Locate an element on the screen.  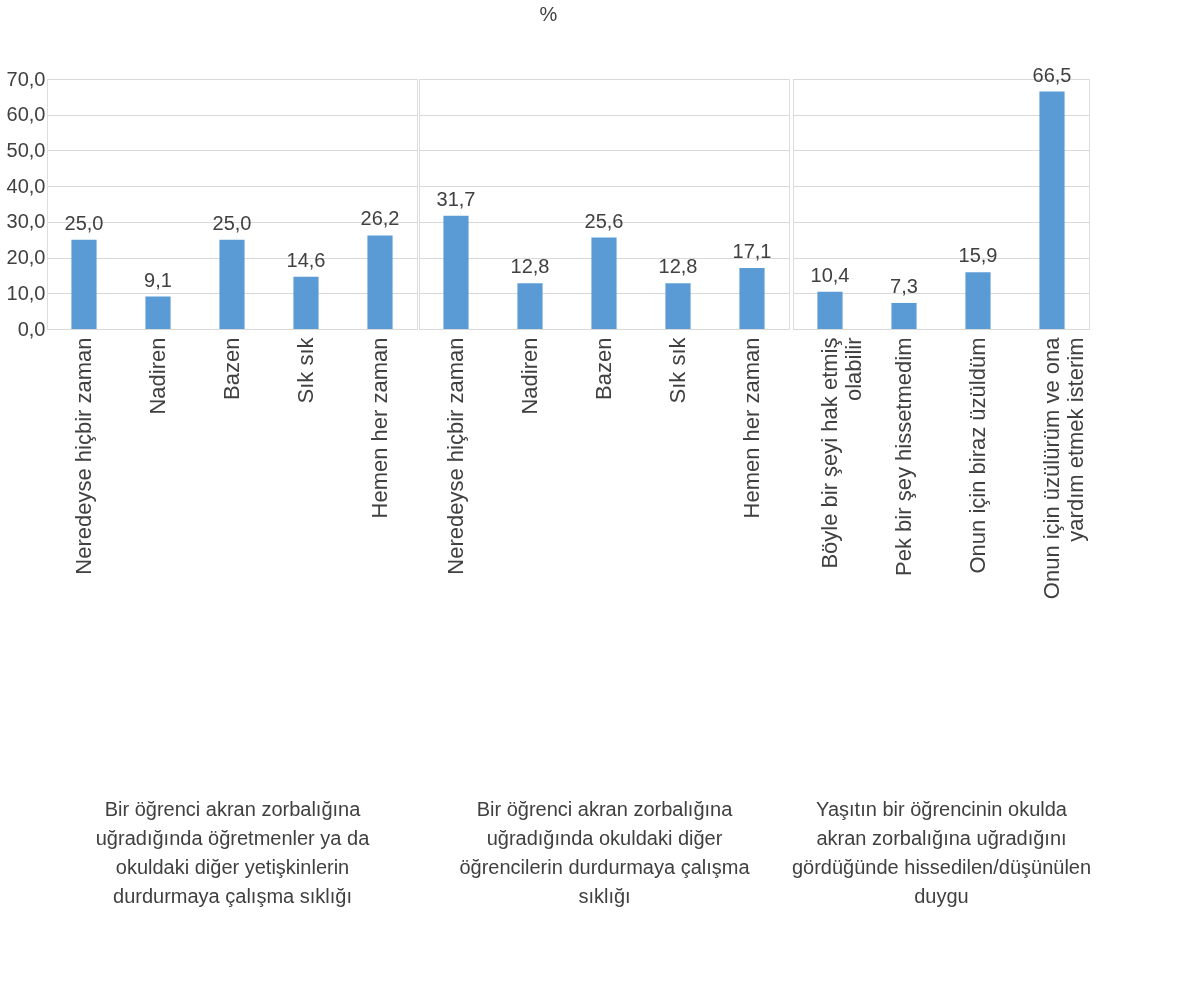
data-label: 25,6 is located at coordinates (604, 220).